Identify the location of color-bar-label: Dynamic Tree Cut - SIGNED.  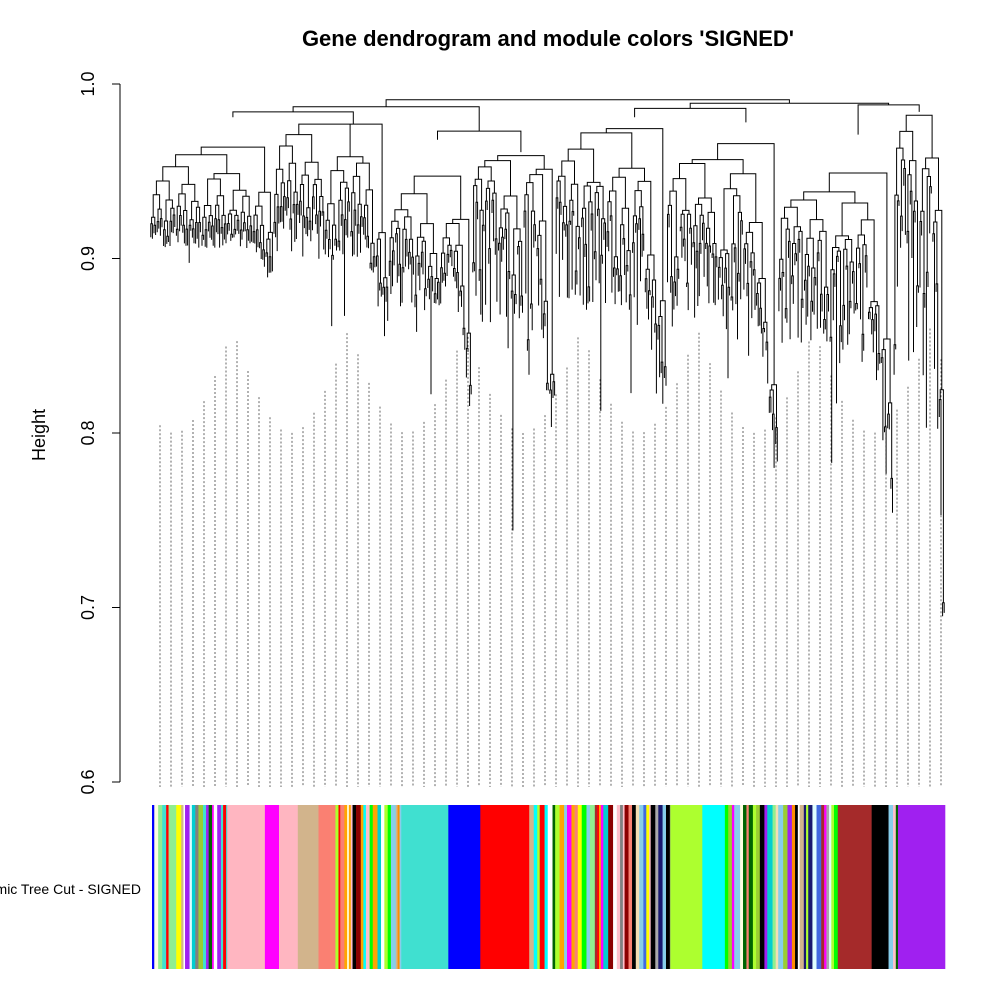
(70, 889).